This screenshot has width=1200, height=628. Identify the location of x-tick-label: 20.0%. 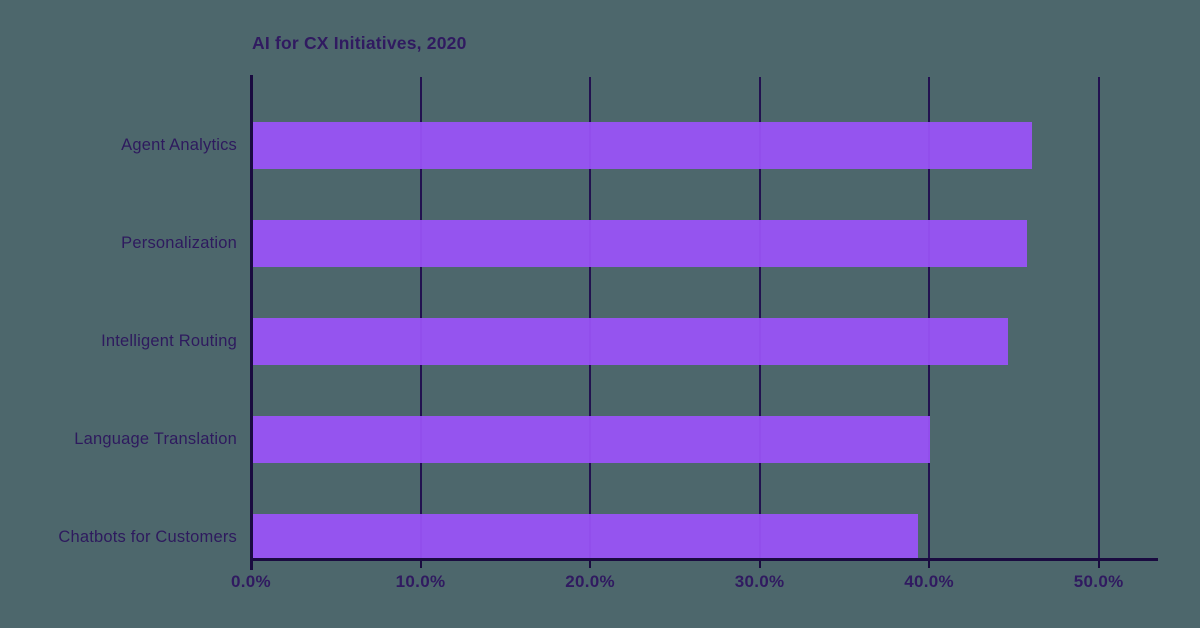
(590, 581).